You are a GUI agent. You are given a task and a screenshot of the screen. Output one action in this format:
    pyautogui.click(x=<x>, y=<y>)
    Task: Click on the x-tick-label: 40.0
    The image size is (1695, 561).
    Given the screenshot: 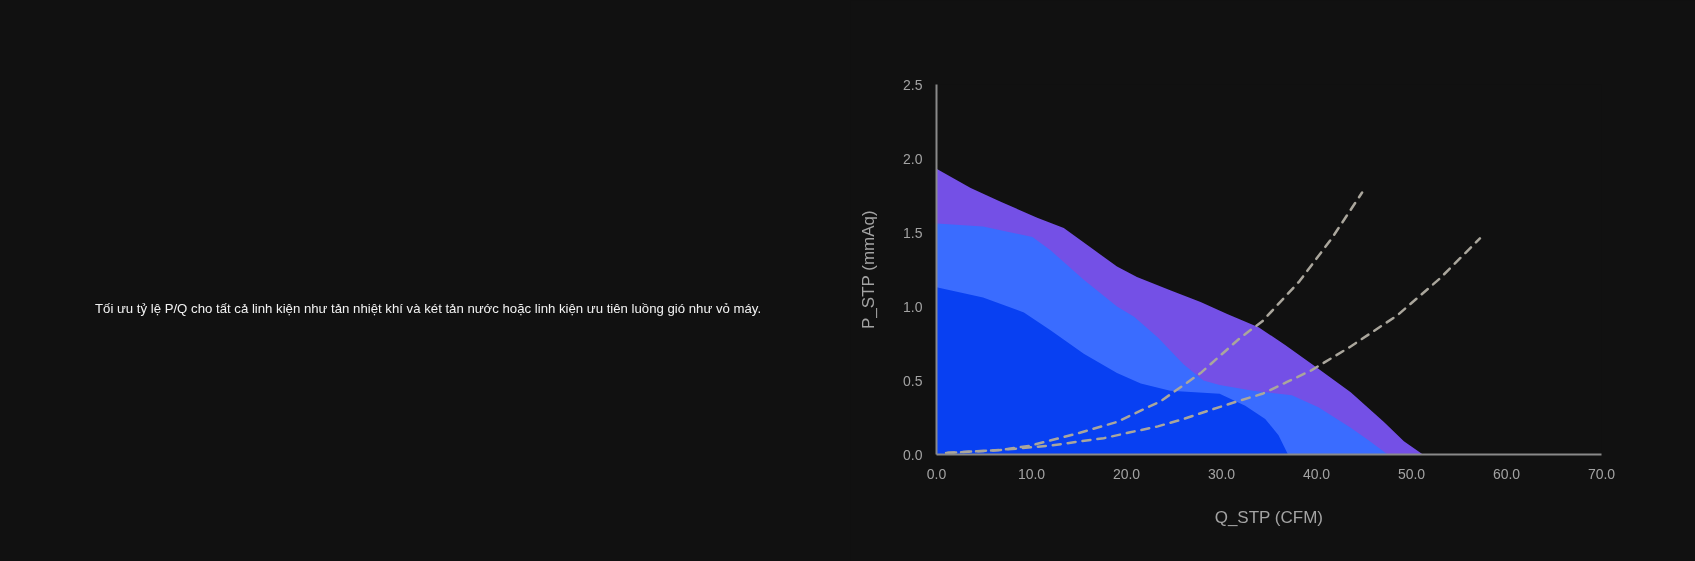 What is the action you would take?
    pyautogui.click(x=1316, y=473)
    